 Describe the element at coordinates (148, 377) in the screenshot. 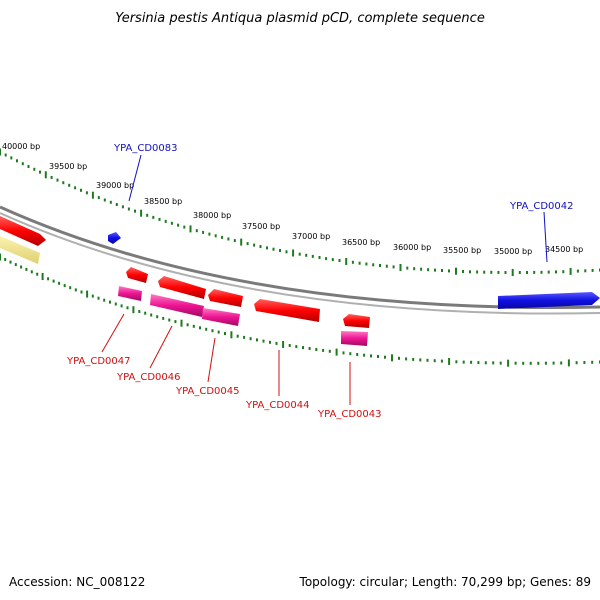

I see `gene-label-ypa-cd0046: YPA_CD0046` at that location.